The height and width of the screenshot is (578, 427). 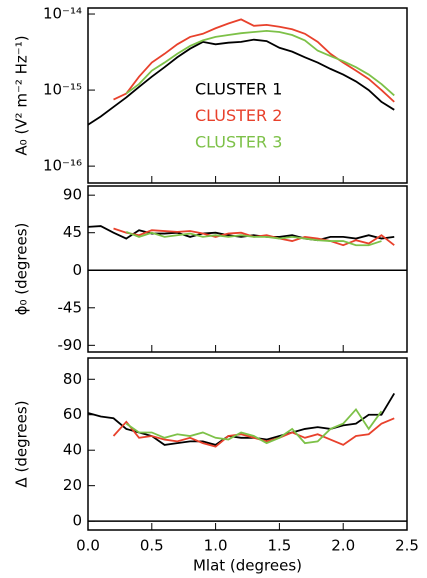 What do you see at coordinates (72, 450) in the screenshot?
I see `y-tick-label: 40` at bounding box center [72, 450].